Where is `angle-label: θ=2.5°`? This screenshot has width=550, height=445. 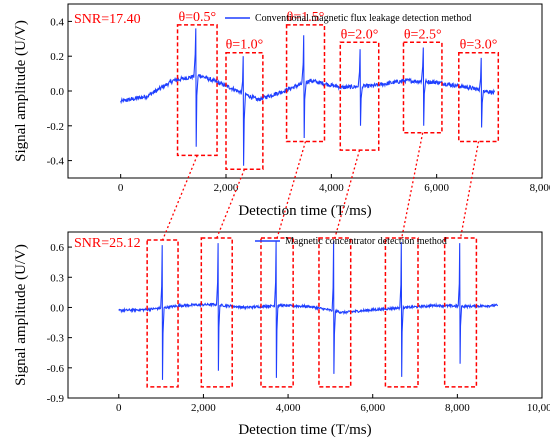
angle-label: θ=2.5° is located at coordinates (423, 34).